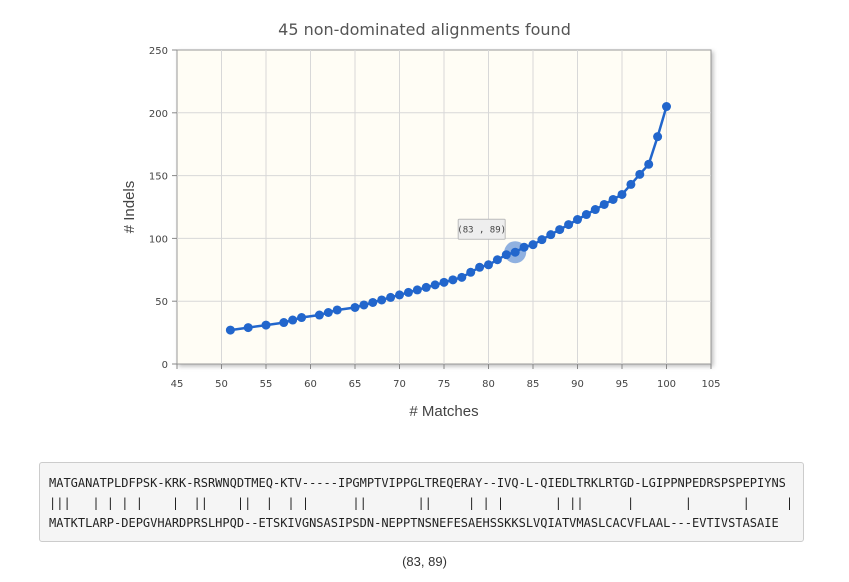 Image resolution: width=849 pixels, height=582 pixels. Describe the element at coordinates (488, 384) in the screenshot. I see `x-tick-label: 80` at that location.